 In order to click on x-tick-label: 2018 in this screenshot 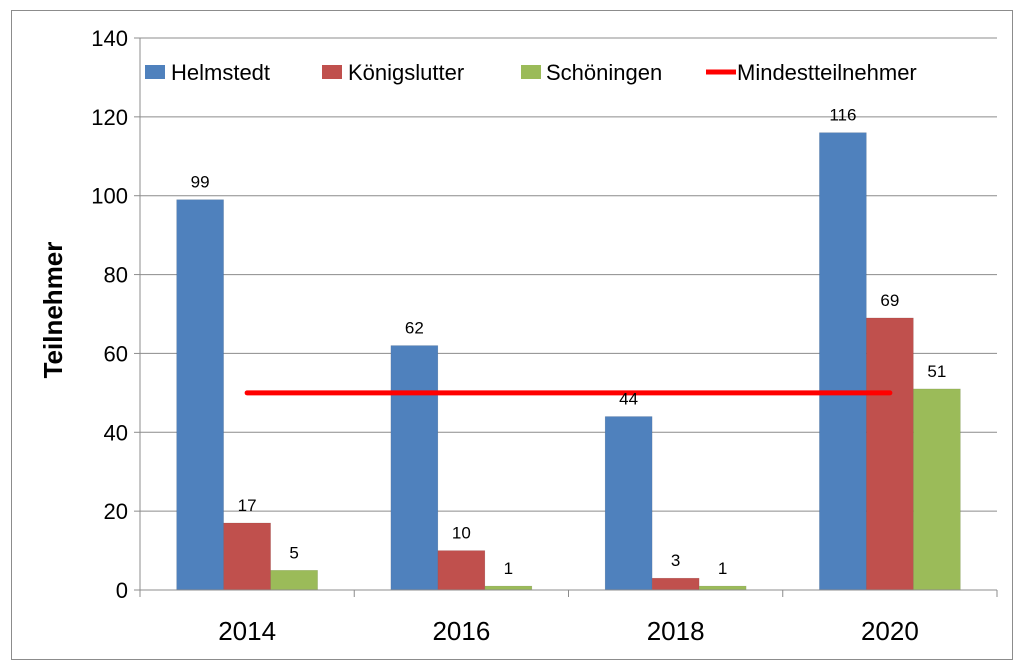, I will do `click(676, 631)`.